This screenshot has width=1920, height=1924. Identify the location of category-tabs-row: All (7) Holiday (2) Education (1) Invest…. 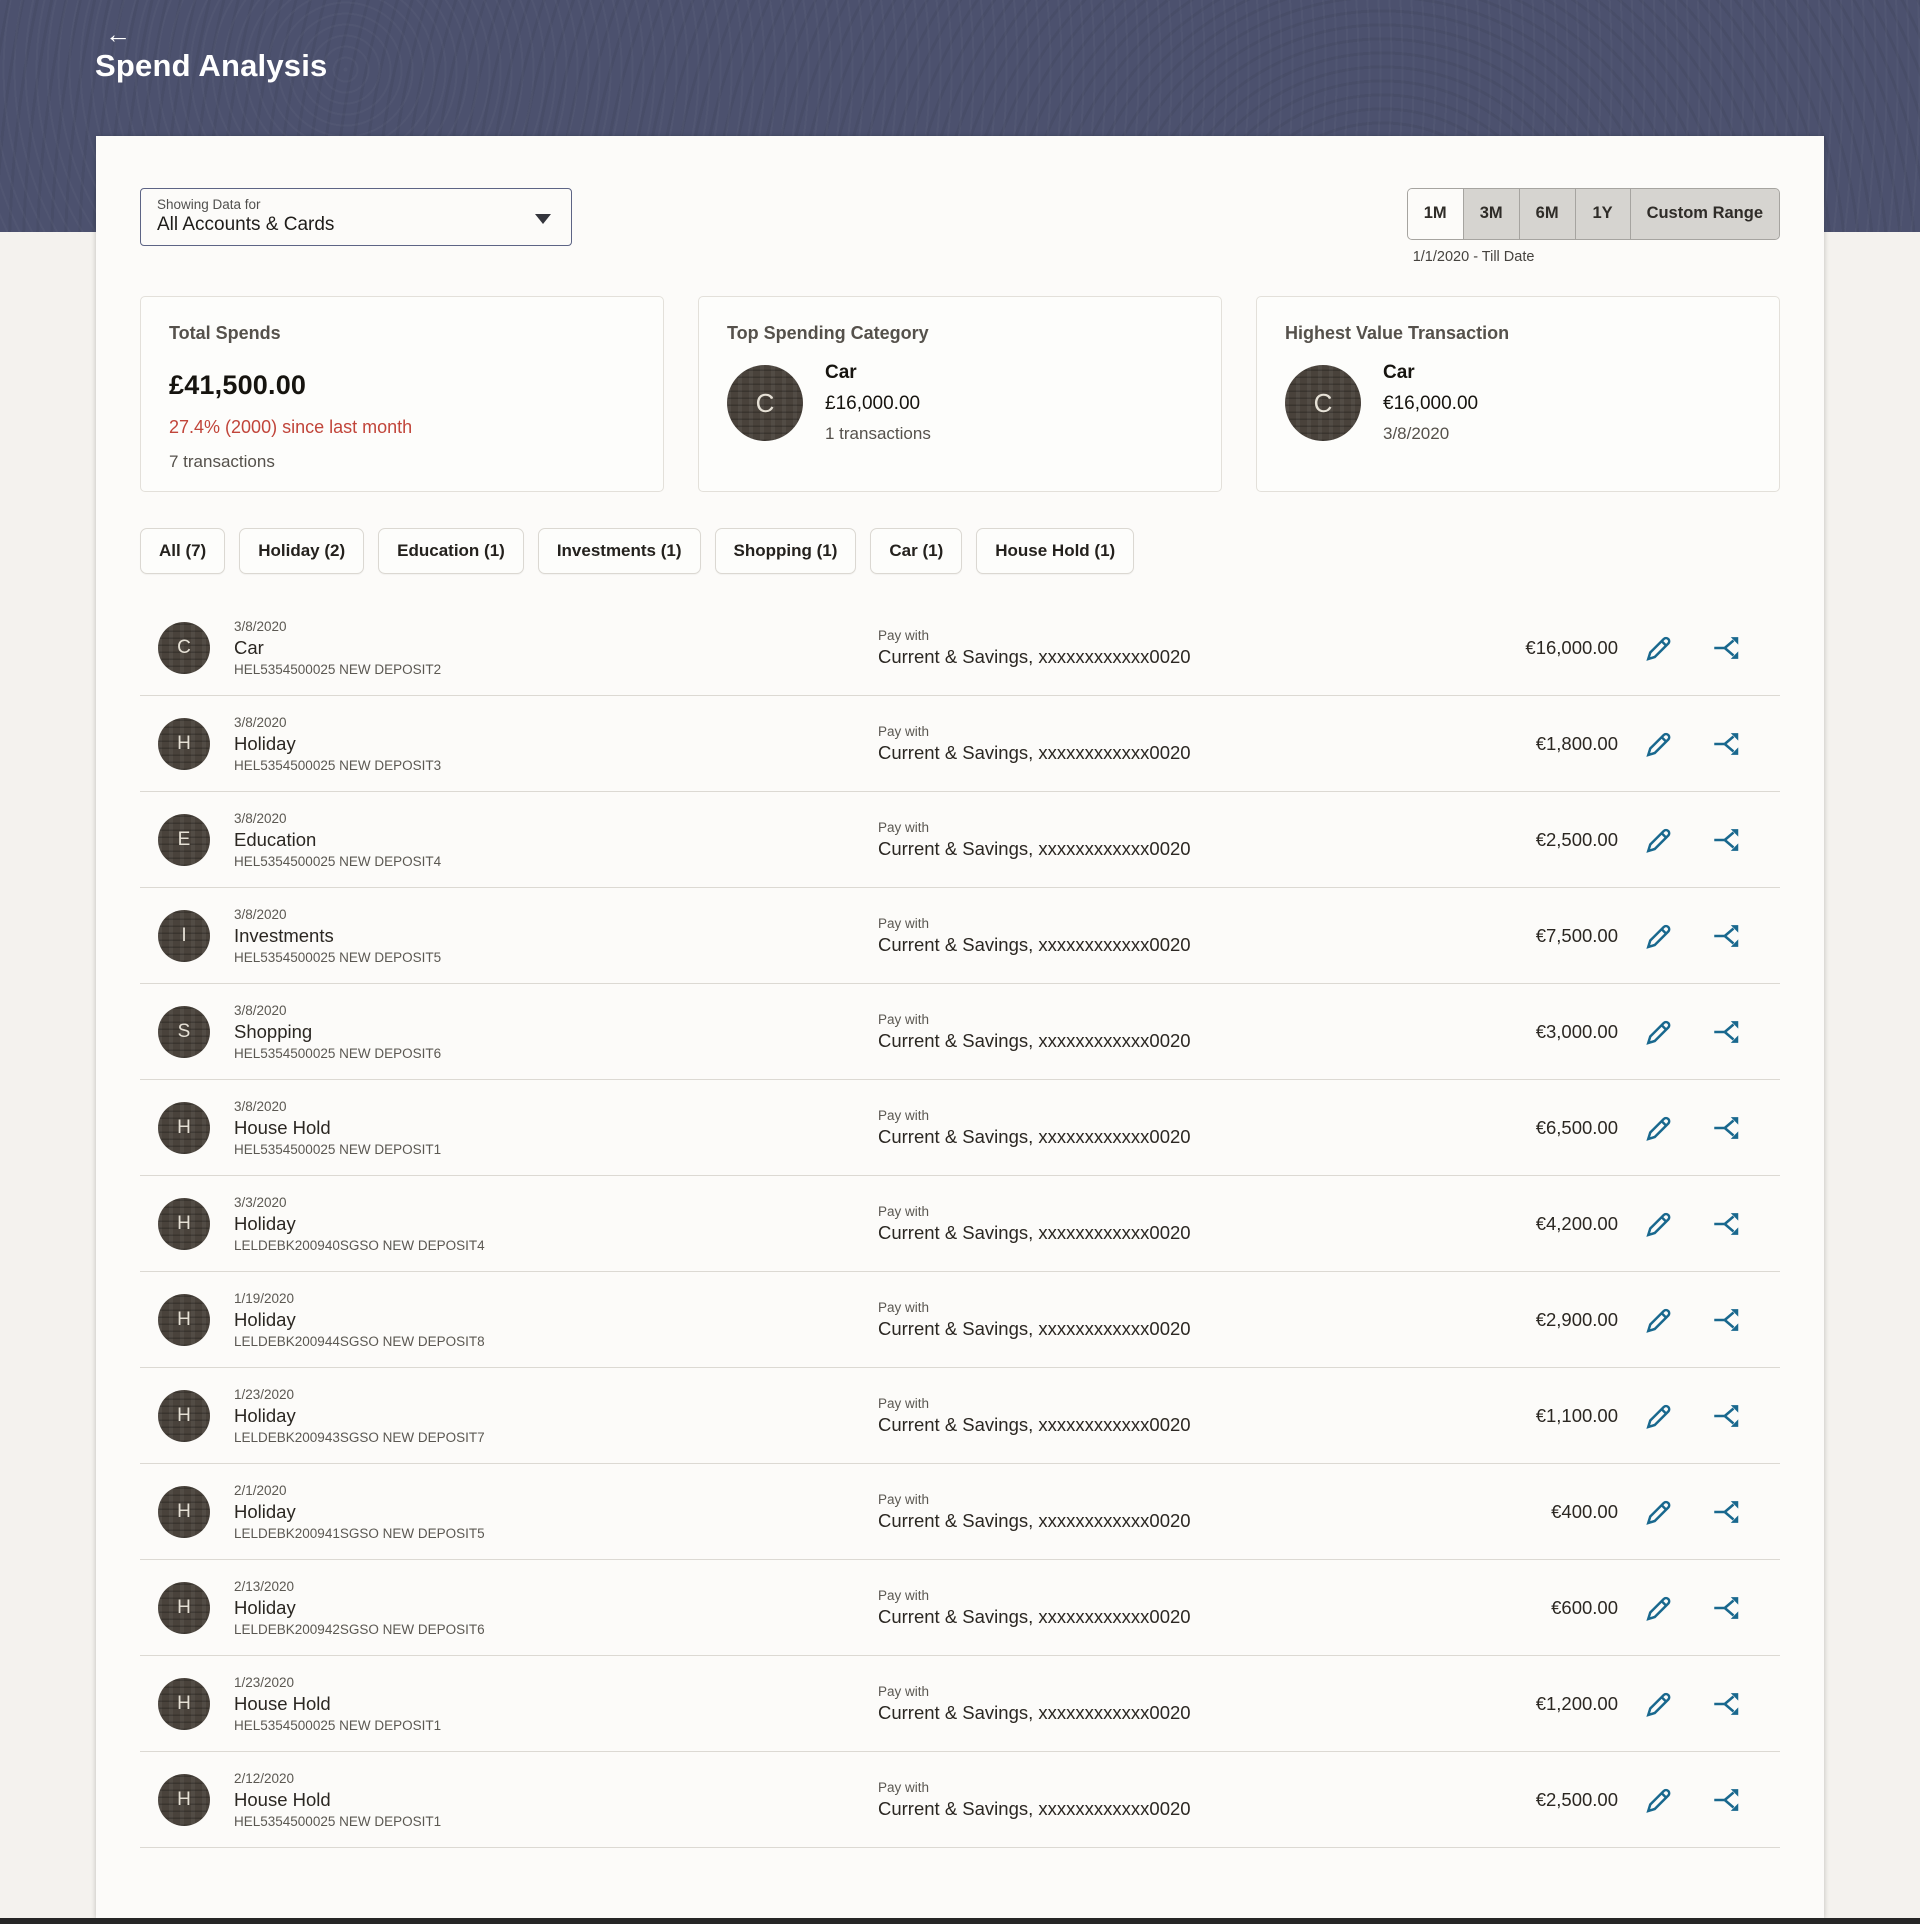
(960, 551).